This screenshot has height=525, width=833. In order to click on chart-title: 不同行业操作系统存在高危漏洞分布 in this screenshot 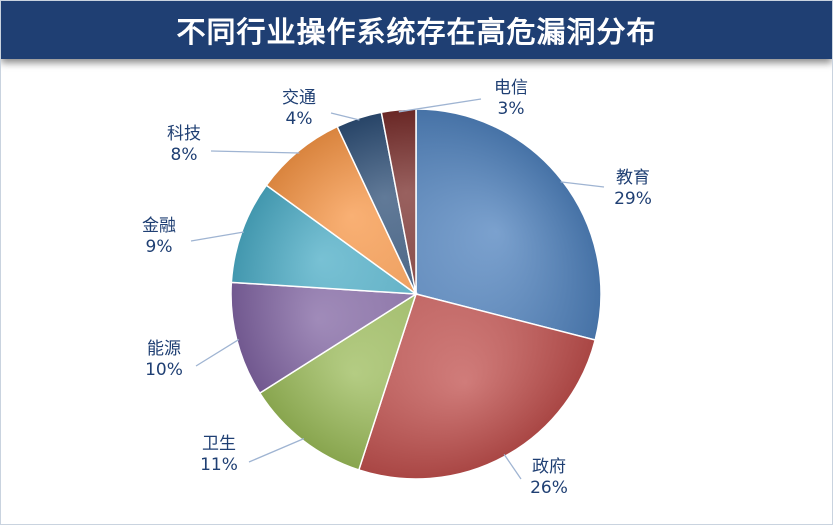, I will do `click(416, 32)`.